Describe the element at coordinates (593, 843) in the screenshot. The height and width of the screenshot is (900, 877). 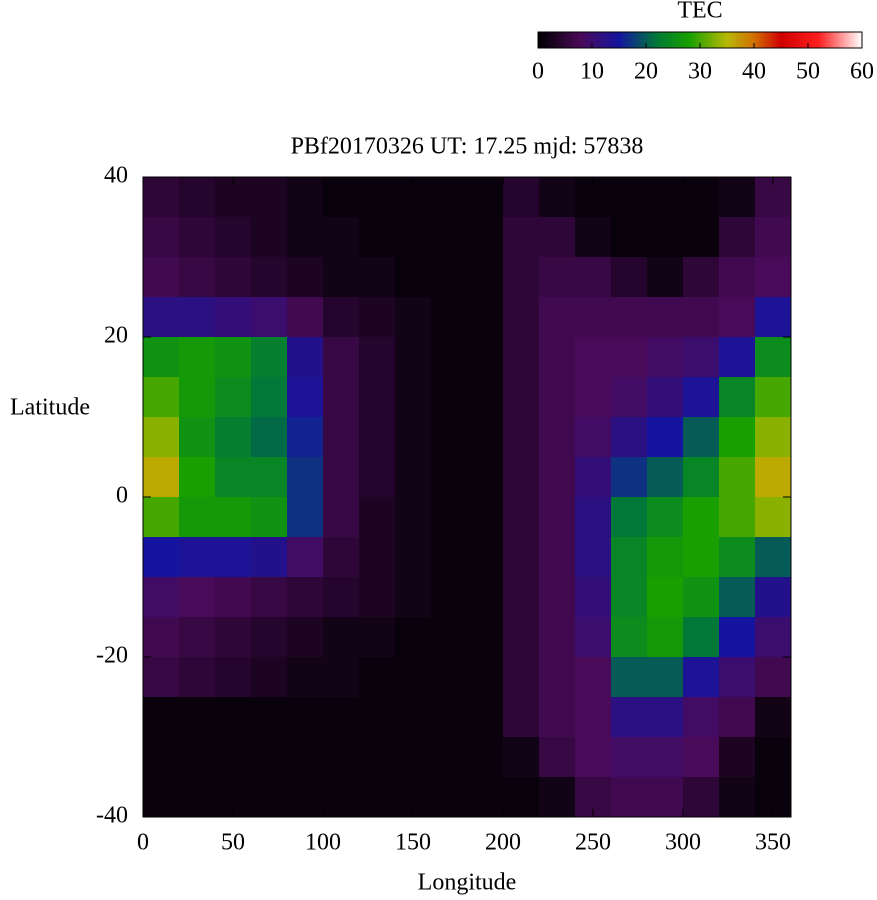
I see `x-tick-label: 250` at that location.